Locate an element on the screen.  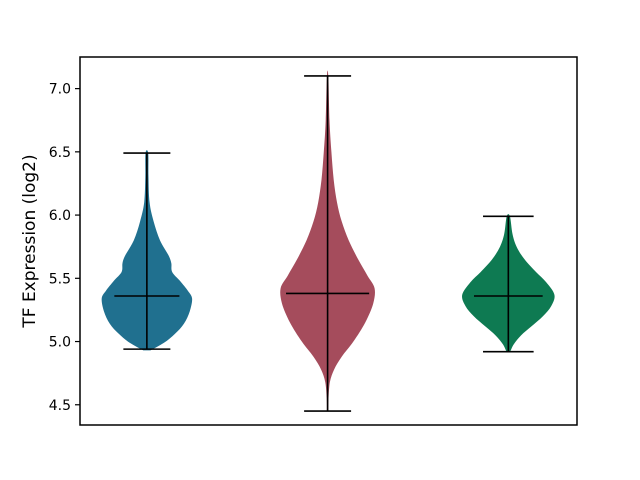
y-tick-label: 4.5 is located at coordinates (60, 406).